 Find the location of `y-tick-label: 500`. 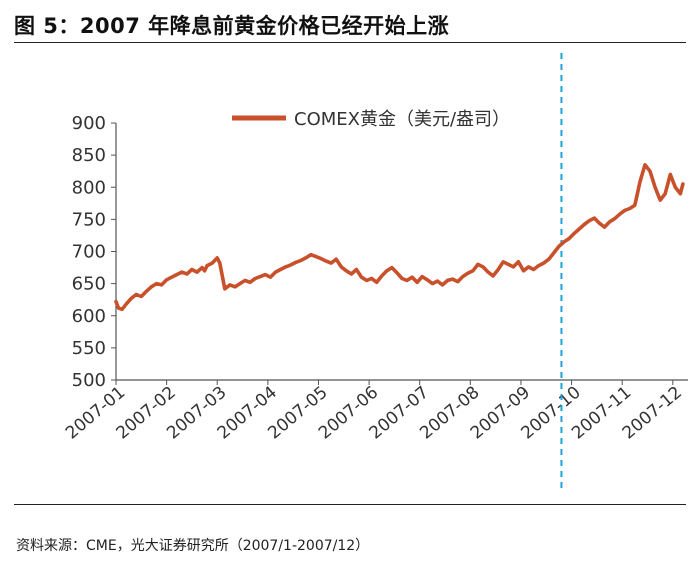

y-tick-label: 500 is located at coordinates (89, 380).